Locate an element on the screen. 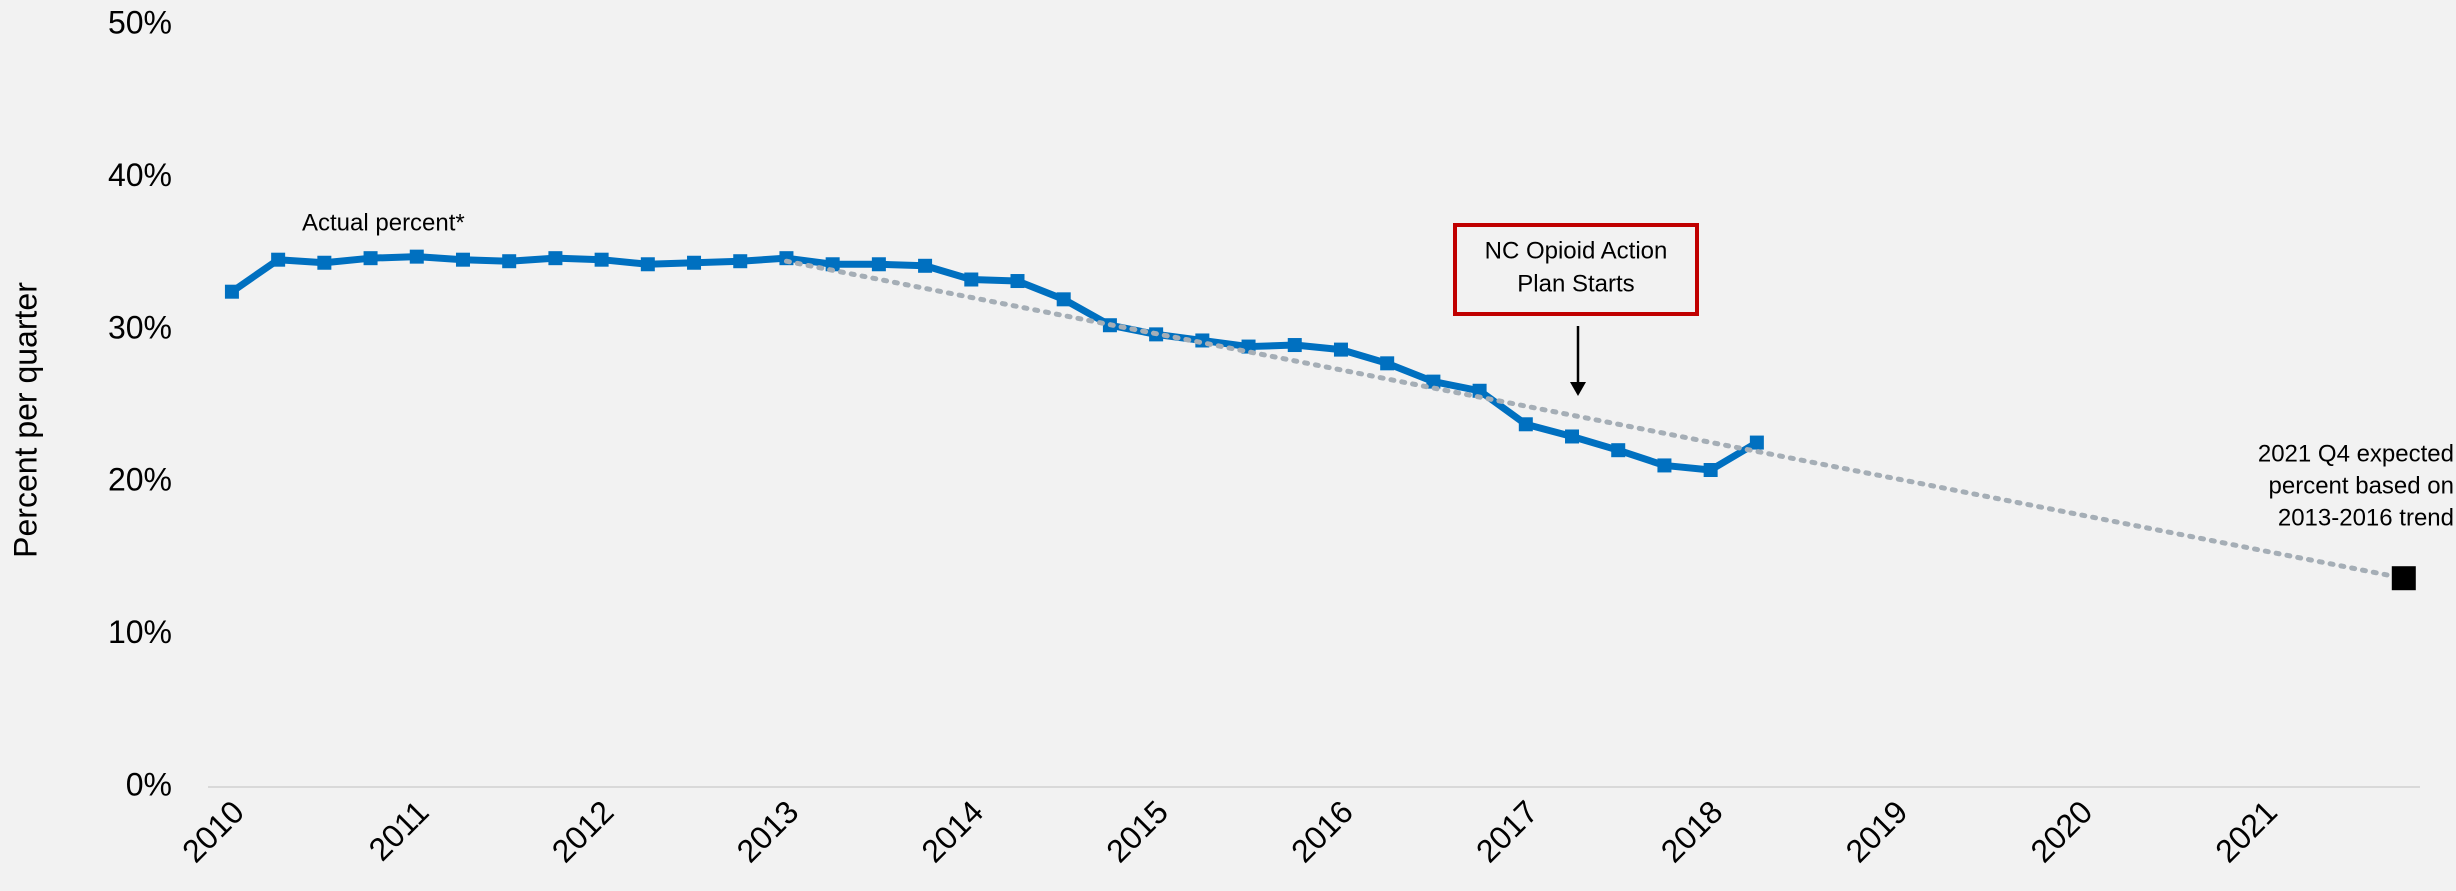  annotation-box is located at coordinates (1576, 269).